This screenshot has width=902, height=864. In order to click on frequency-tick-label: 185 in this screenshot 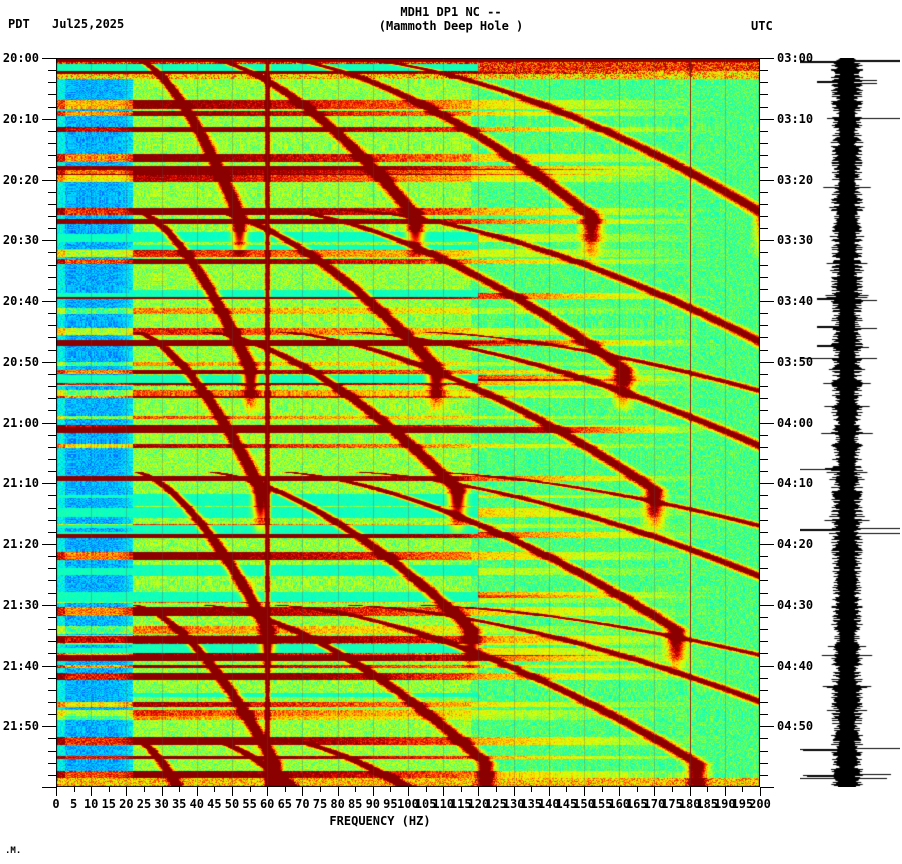, I will do `click(707, 804)`.